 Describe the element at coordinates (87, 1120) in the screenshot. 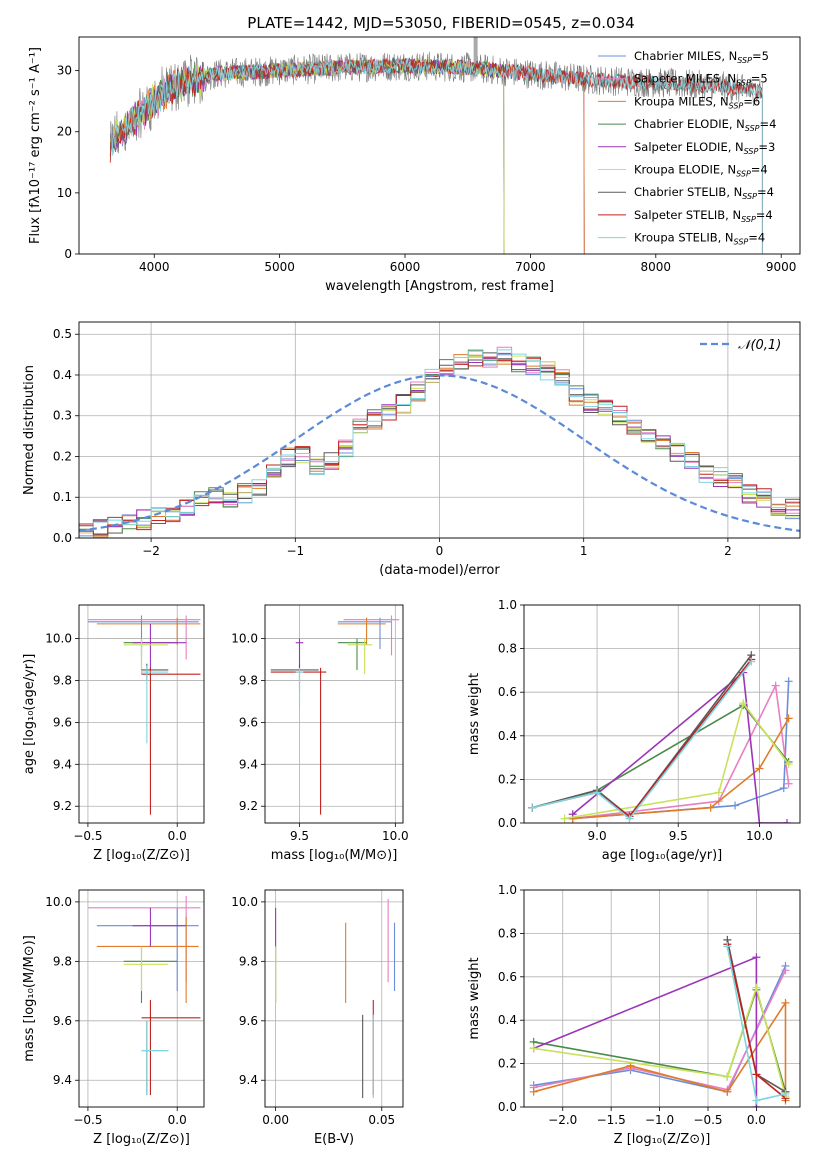

I see `x-tick-label: −0.5` at that location.